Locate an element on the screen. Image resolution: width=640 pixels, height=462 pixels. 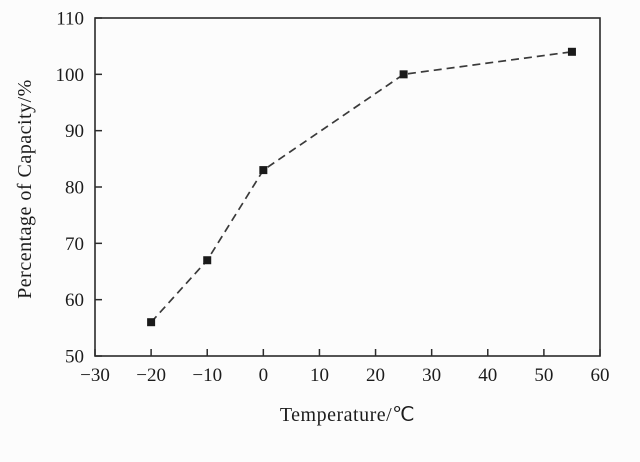
x-tick-label: 60 is located at coordinates (600, 375).